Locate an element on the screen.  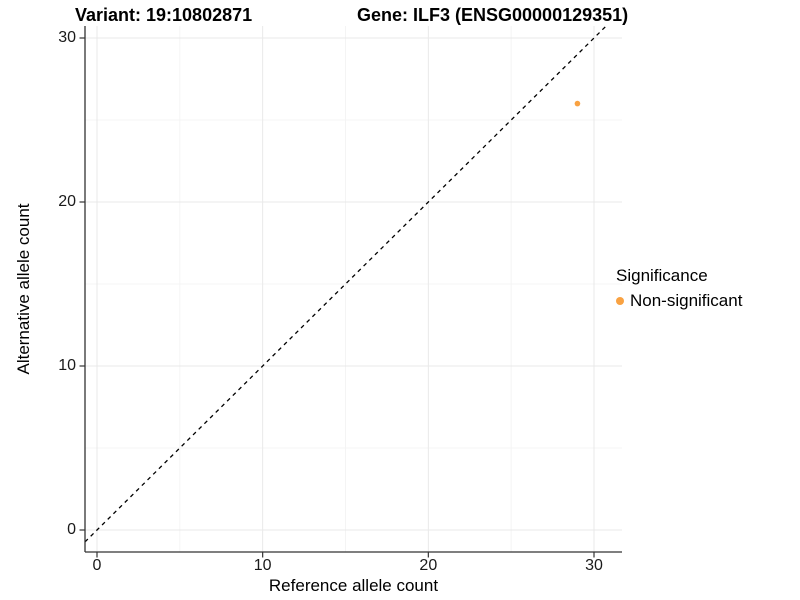
y-tick-label: 10 is located at coordinates (67, 365).